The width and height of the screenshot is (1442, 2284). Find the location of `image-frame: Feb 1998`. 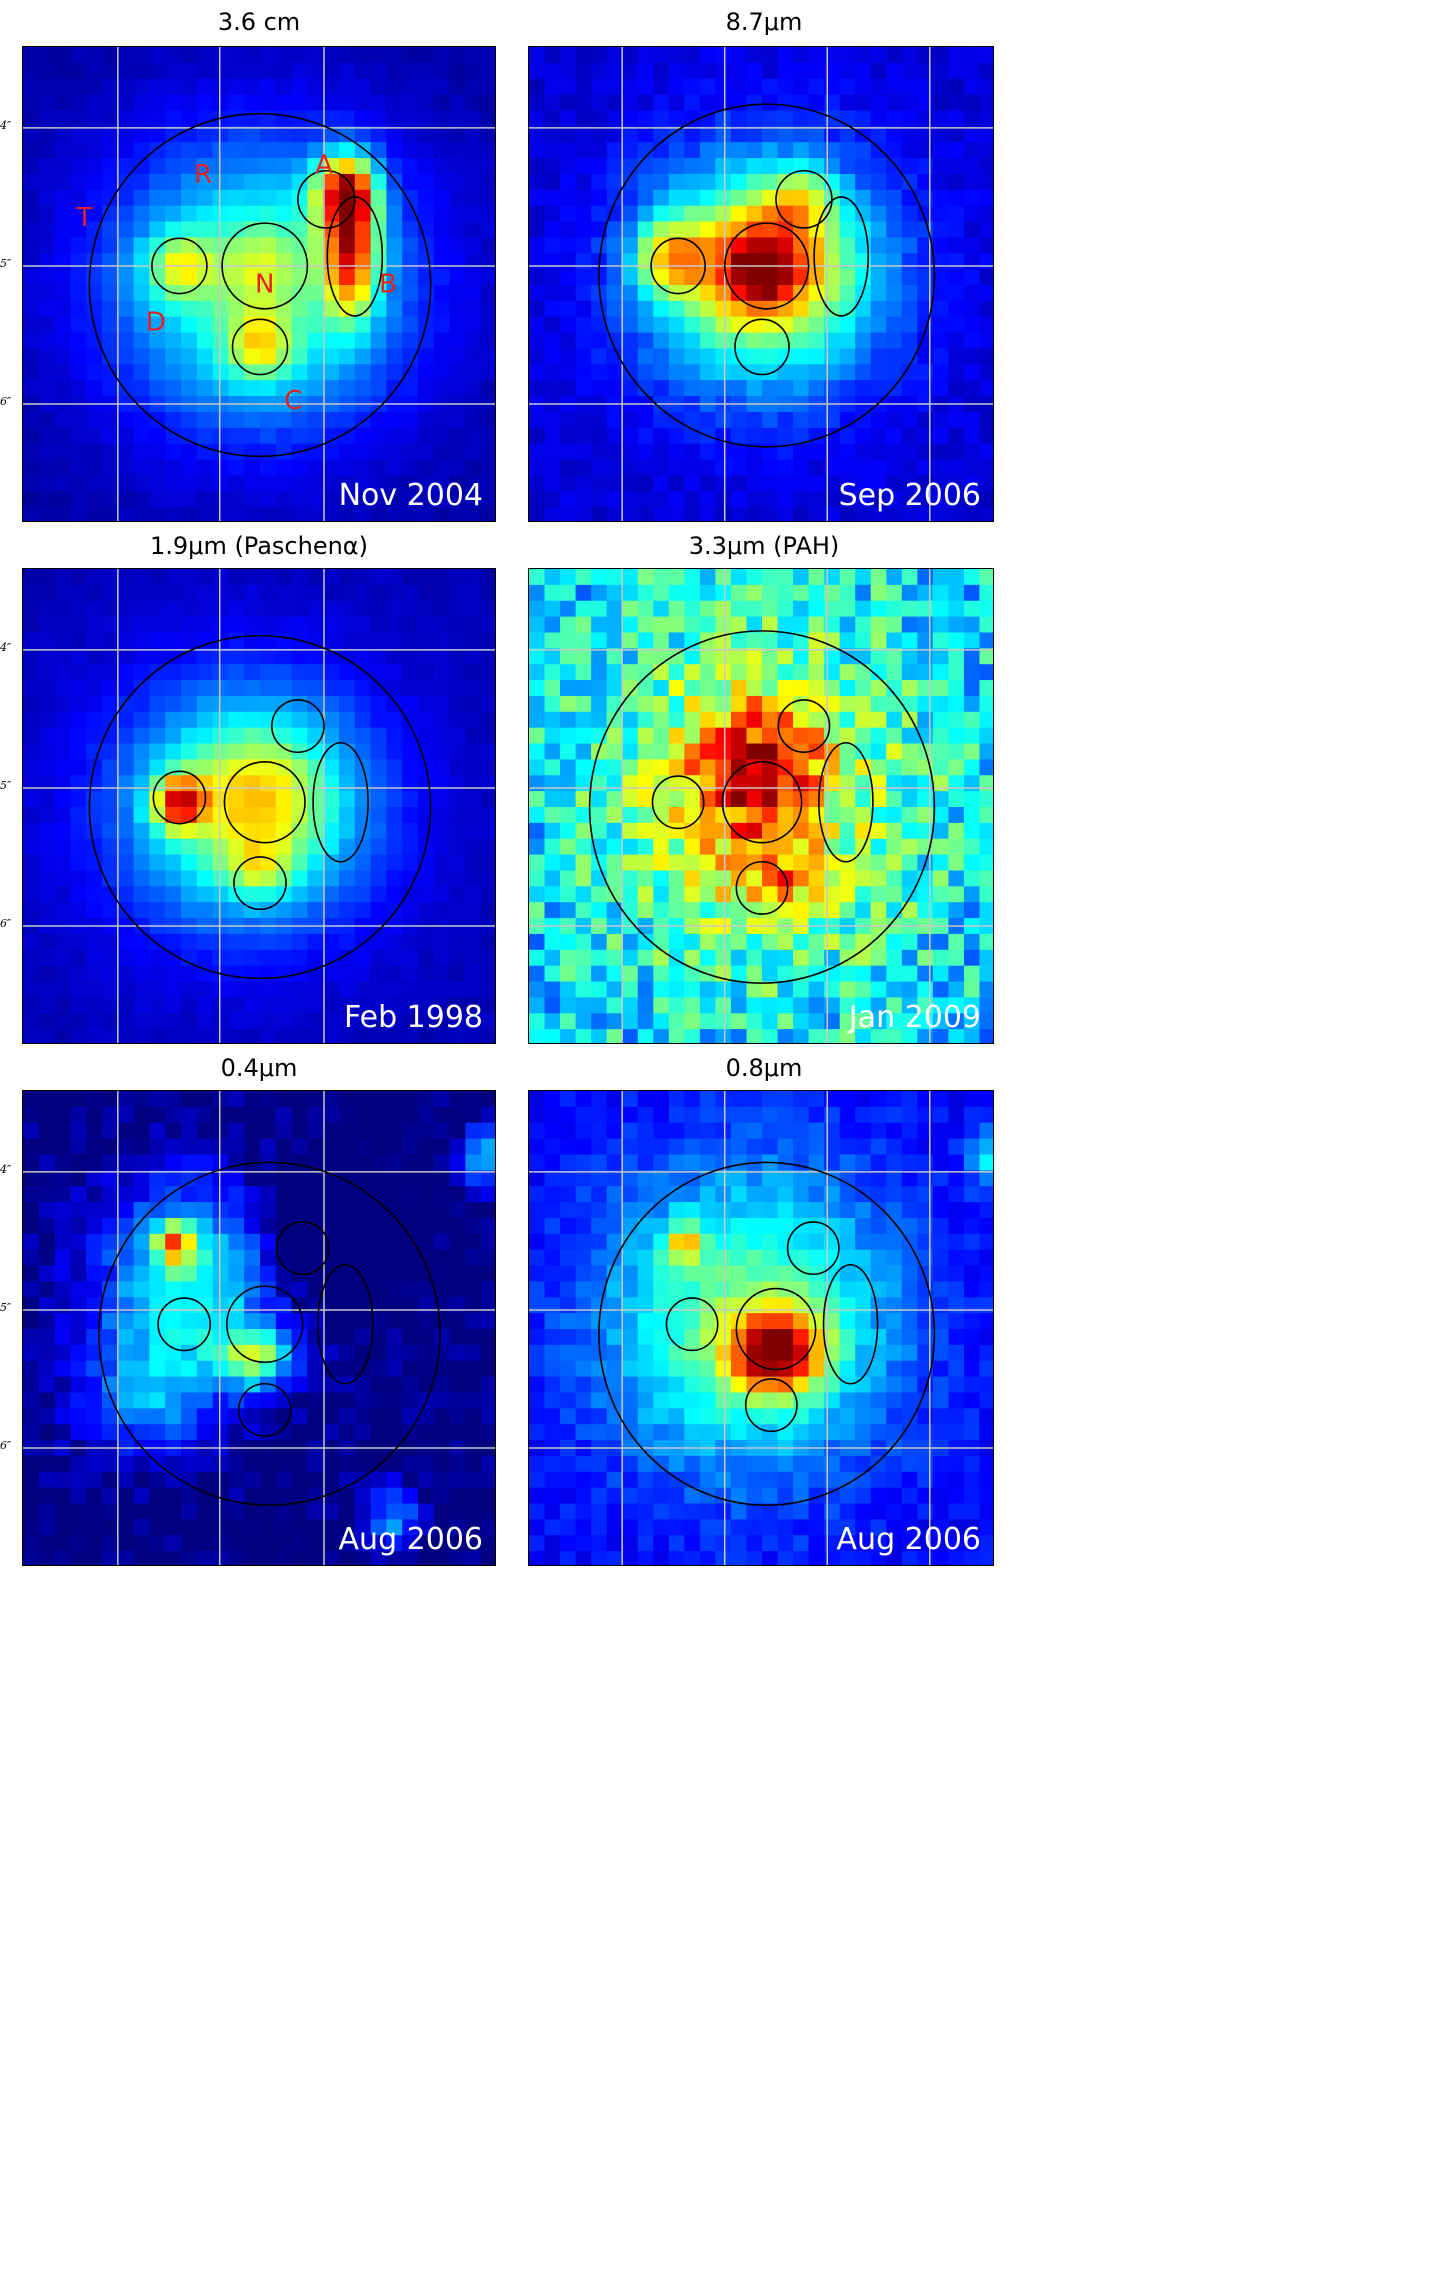

image-frame: Feb 1998 is located at coordinates (259, 806).